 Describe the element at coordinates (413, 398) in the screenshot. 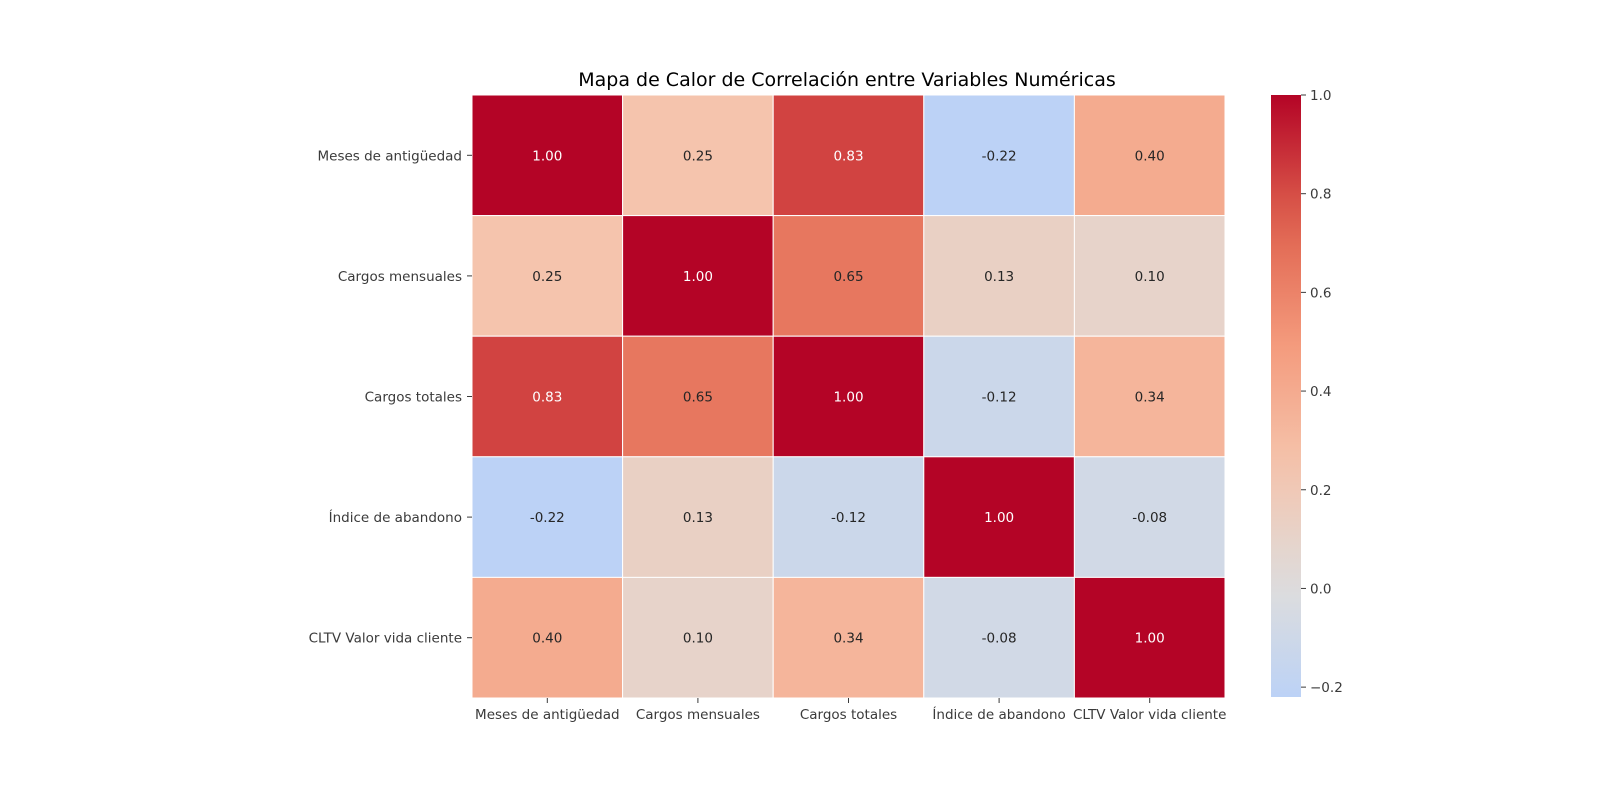

I see `row-tick-label: Cargos totales` at that location.